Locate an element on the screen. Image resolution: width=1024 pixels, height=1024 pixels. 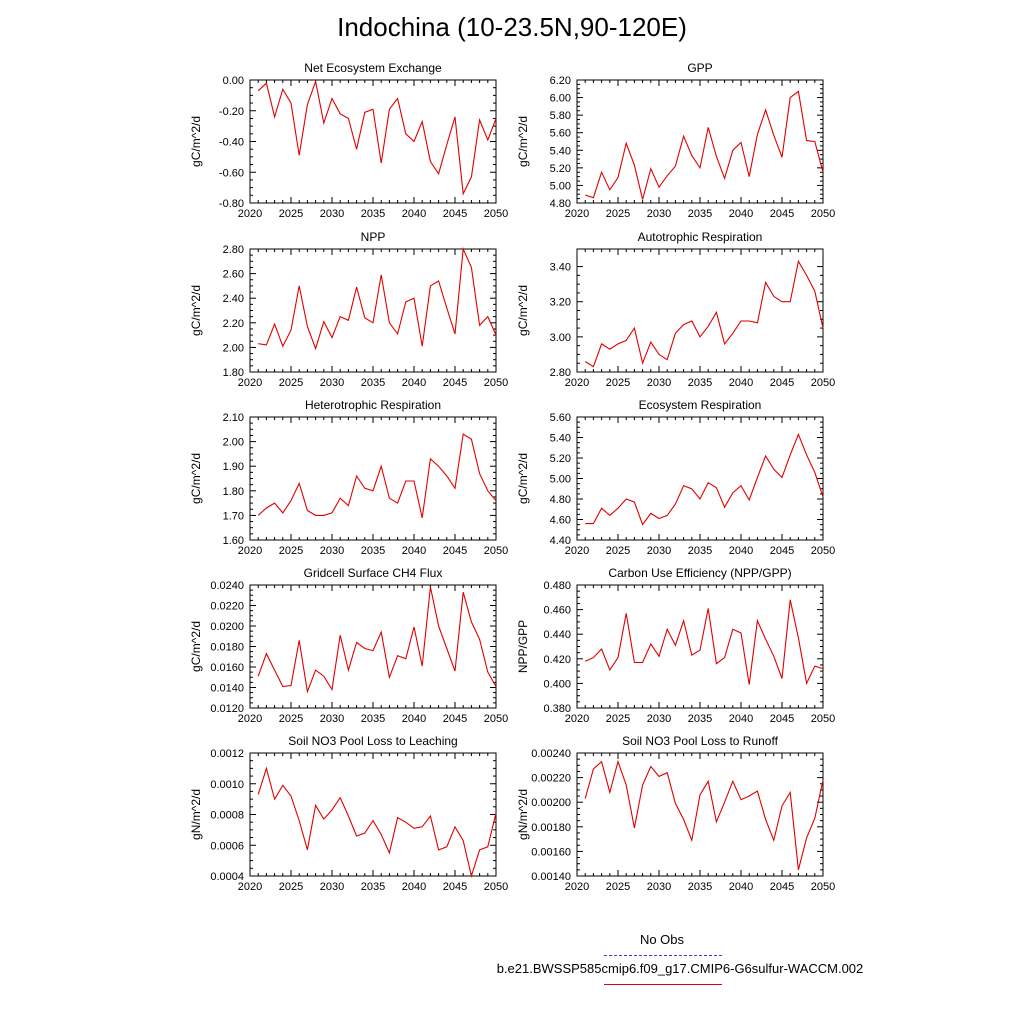
chart-1-ytick-label: -0.60 is located at coordinates (231, 173).